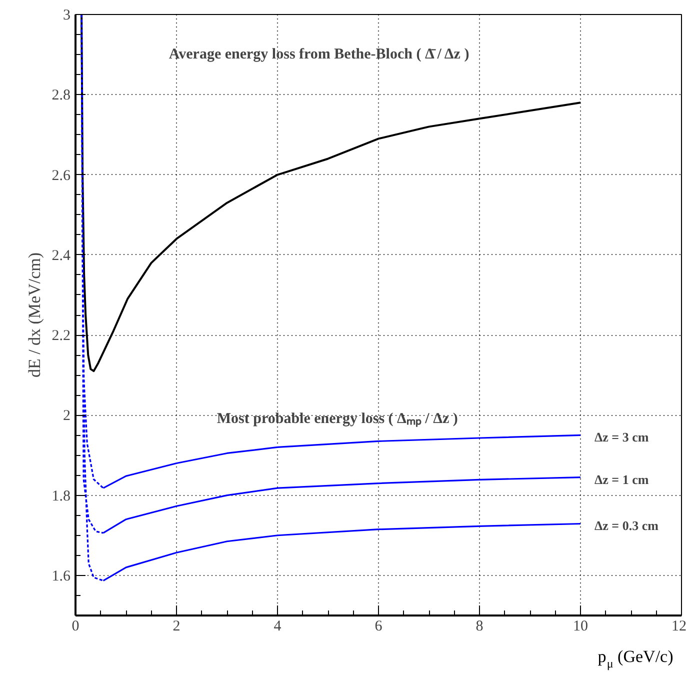 The image size is (686, 675). I want to click on x-tick-label: 10, so click(580, 626).